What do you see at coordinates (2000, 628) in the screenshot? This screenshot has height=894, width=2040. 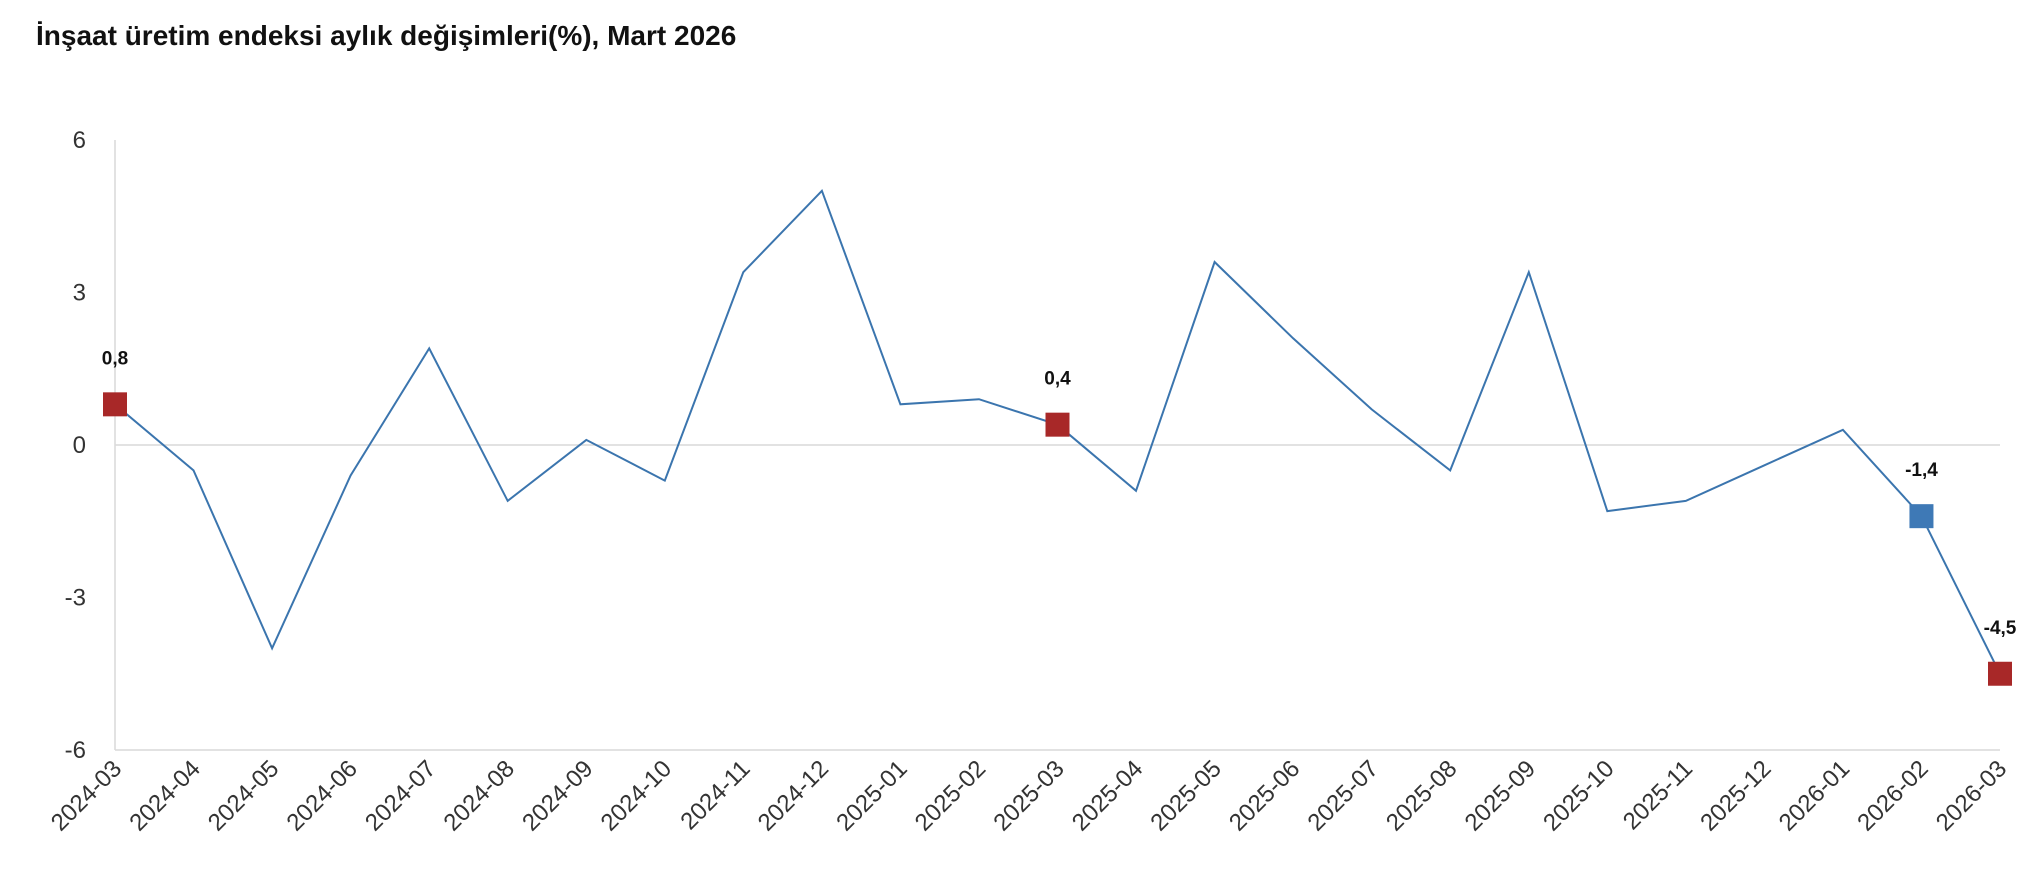 I see `data-label: -4,5` at bounding box center [2000, 628].